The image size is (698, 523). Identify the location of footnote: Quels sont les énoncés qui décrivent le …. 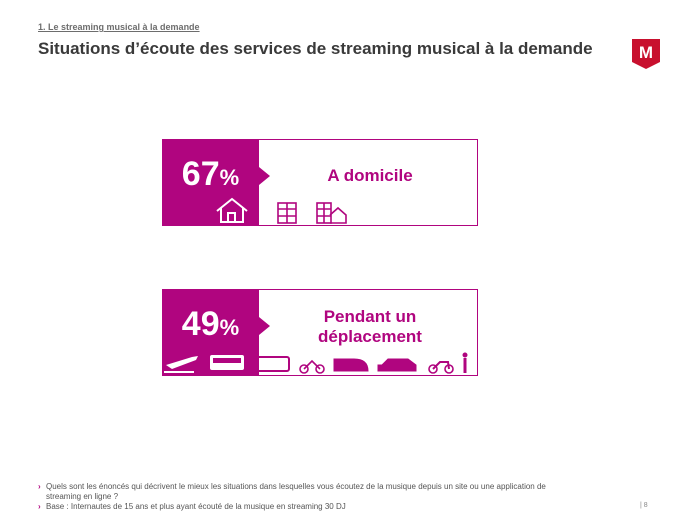
(303, 492).